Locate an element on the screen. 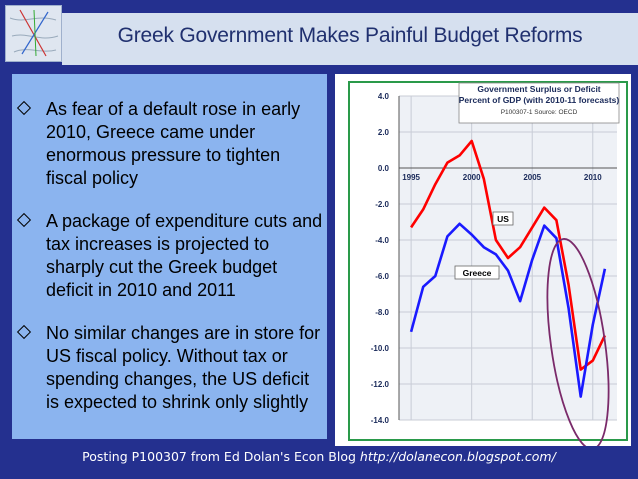  y-tick-label: 4.0 is located at coordinates (384, 96).